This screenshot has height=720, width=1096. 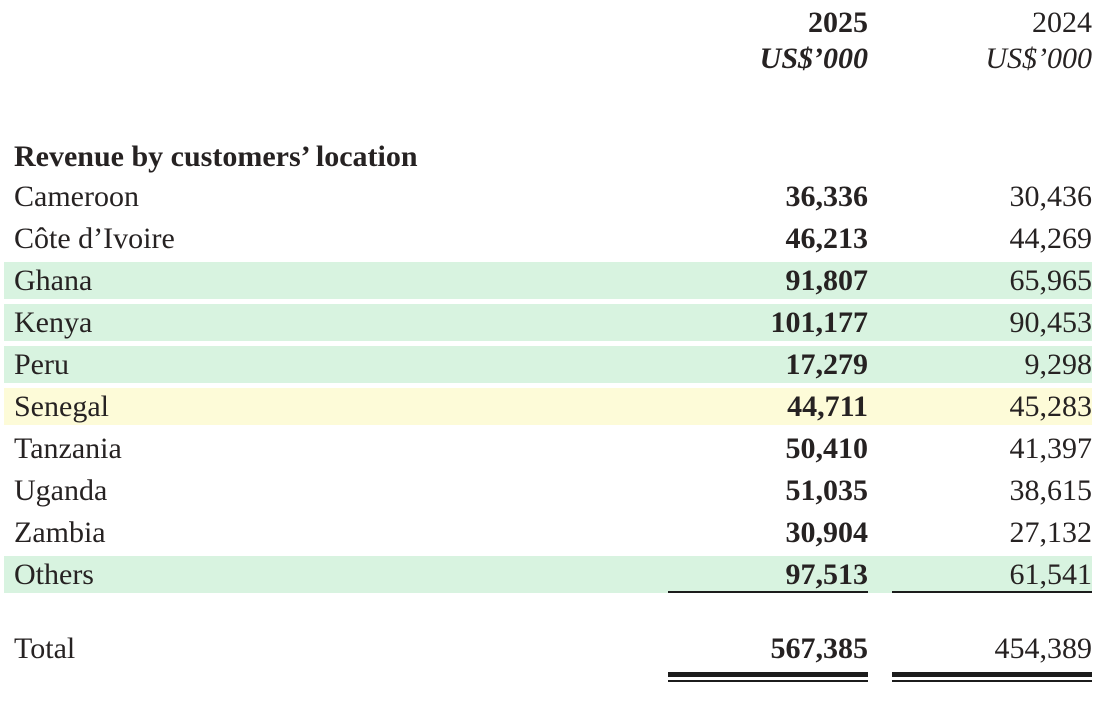 I want to click on row-value-2025: 36,336, so click(x=827, y=196).